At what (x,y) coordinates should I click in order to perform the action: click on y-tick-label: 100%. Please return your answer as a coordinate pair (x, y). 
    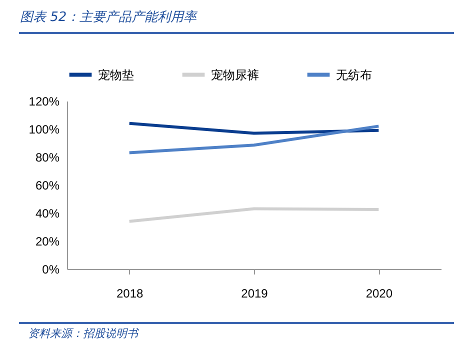
    Looking at the image, I should click on (44, 129).